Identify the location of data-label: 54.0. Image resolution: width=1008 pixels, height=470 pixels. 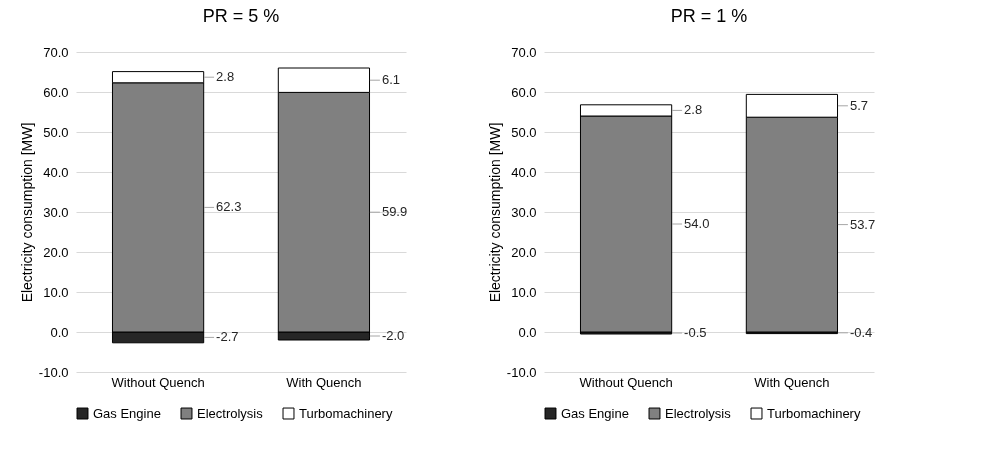
(697, 223).